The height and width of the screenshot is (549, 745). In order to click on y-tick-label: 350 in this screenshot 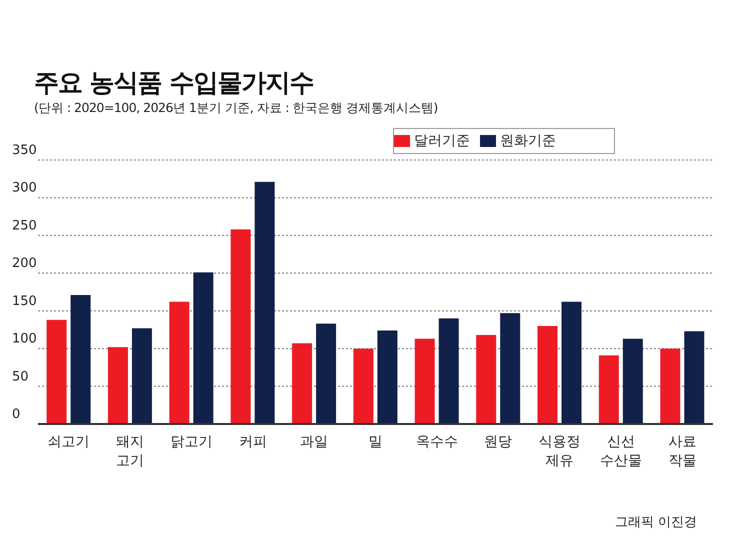, I will do `click(24, 150)`.